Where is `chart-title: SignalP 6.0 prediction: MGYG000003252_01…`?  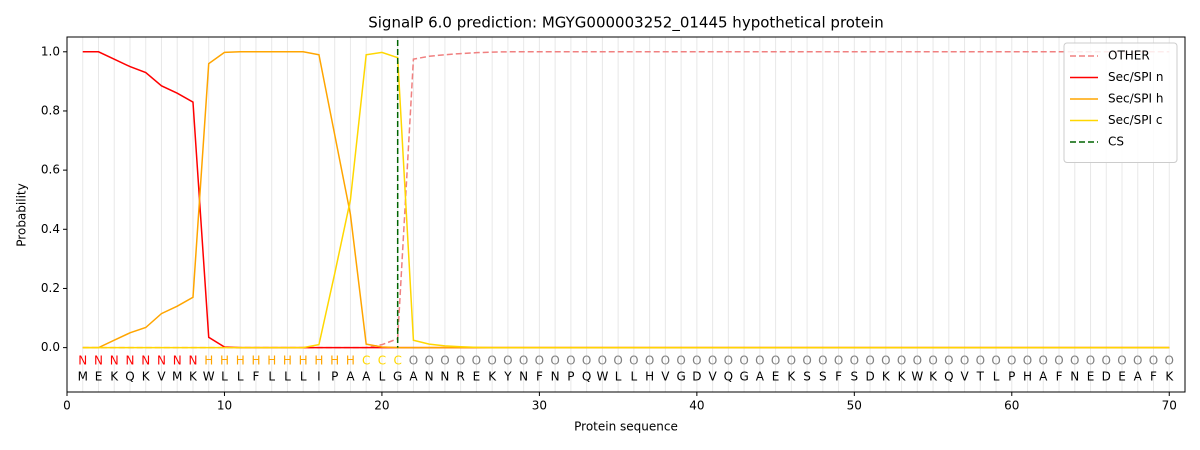
chart-title: SignalP 6.0 prediction: MGYG000003252_01… is located at coordinates (626, 23).